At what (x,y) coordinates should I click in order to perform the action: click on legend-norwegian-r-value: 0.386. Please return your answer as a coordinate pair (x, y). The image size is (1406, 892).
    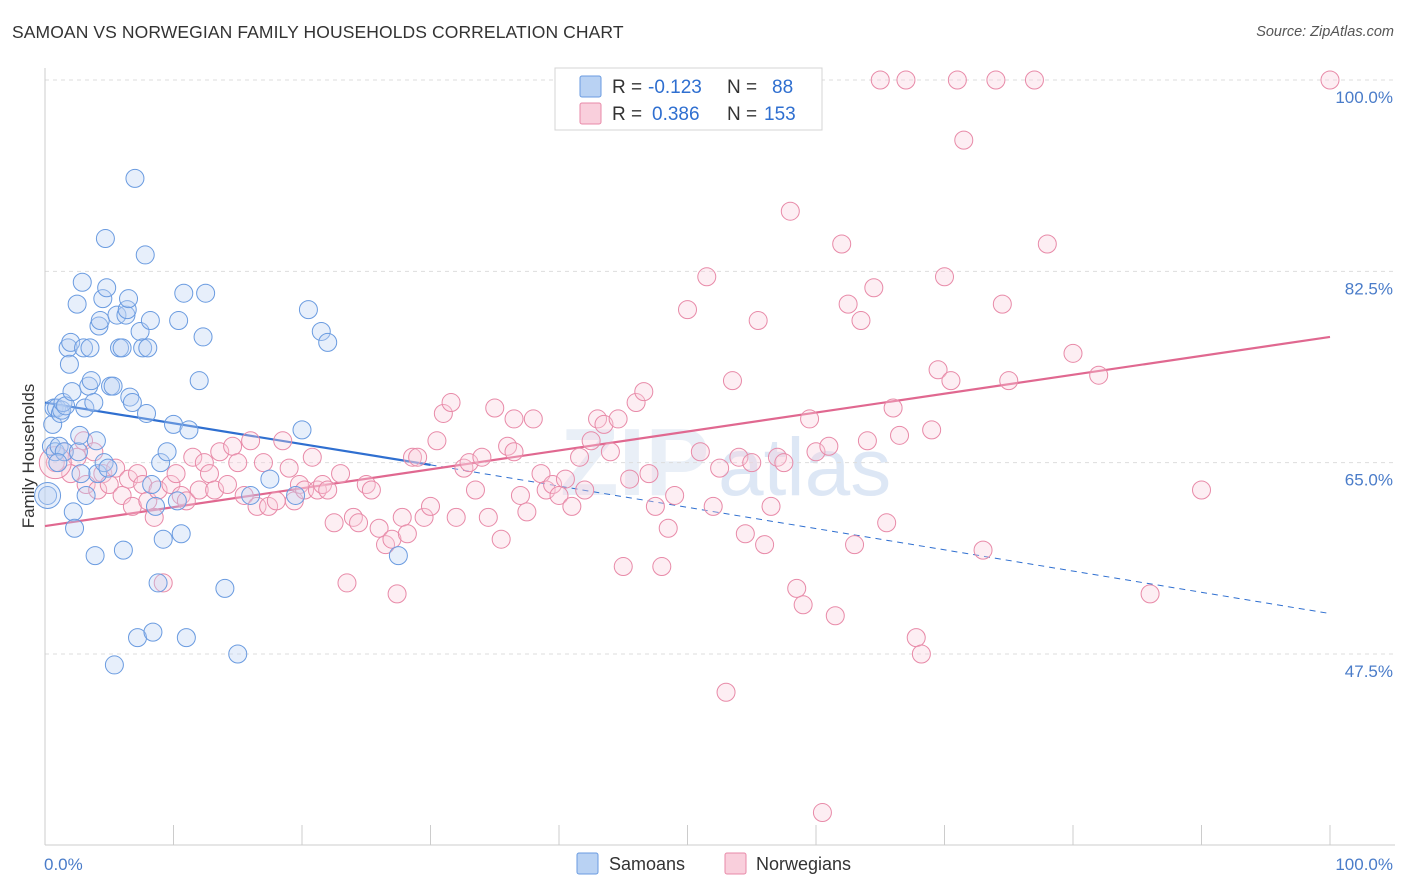
    Looking at the image, I should click on (676, 114).